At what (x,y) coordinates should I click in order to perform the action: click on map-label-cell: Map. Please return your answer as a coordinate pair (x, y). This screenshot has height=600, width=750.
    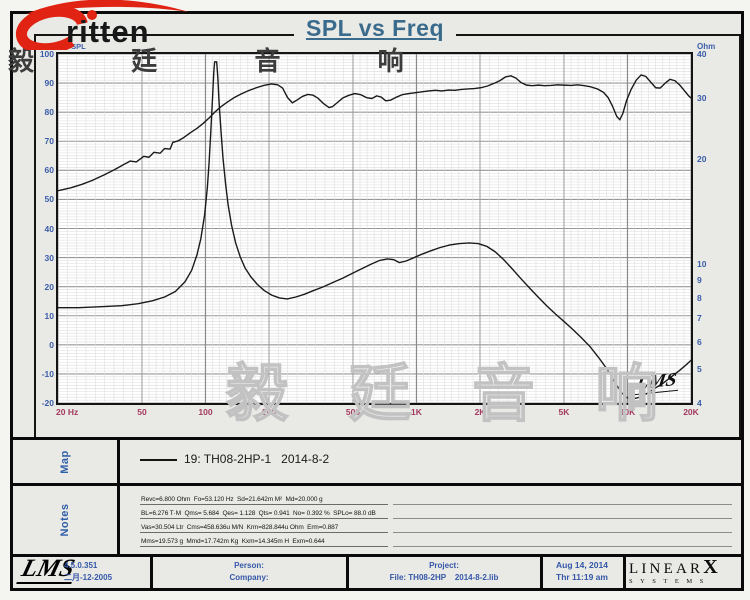
    Looking at the image, I should click on (66, 461).